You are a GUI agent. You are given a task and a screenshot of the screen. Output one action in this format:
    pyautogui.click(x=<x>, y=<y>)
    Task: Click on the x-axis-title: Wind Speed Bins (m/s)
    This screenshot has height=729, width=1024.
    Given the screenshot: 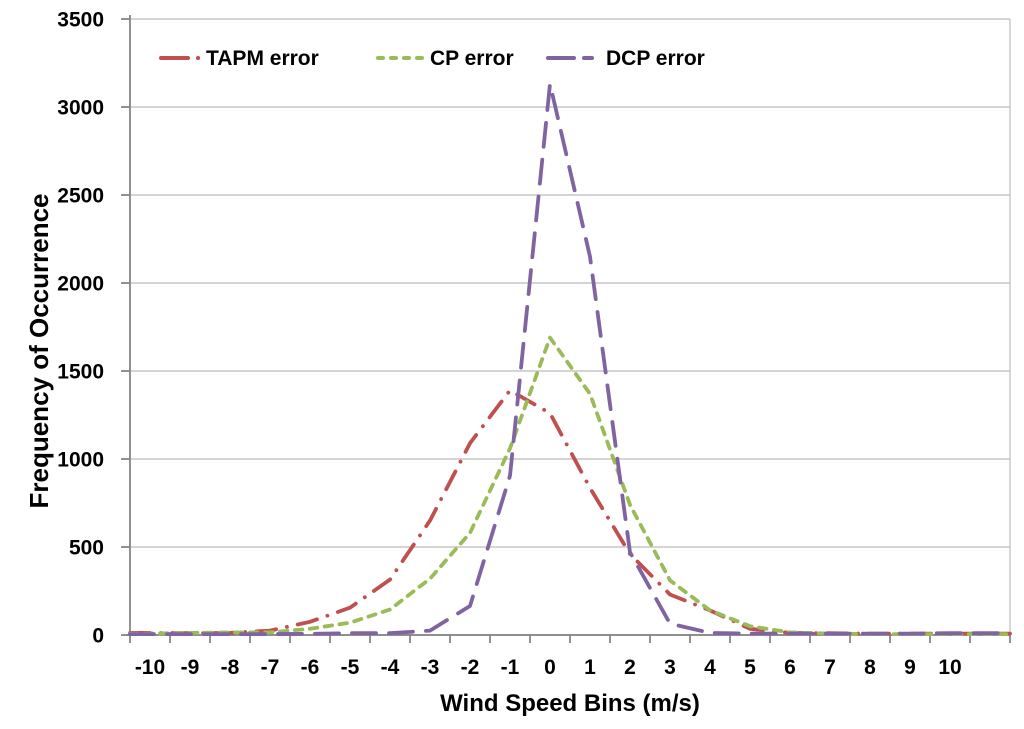 What is the action you would take?
    pyautogui.click(x=570, y=703)
    